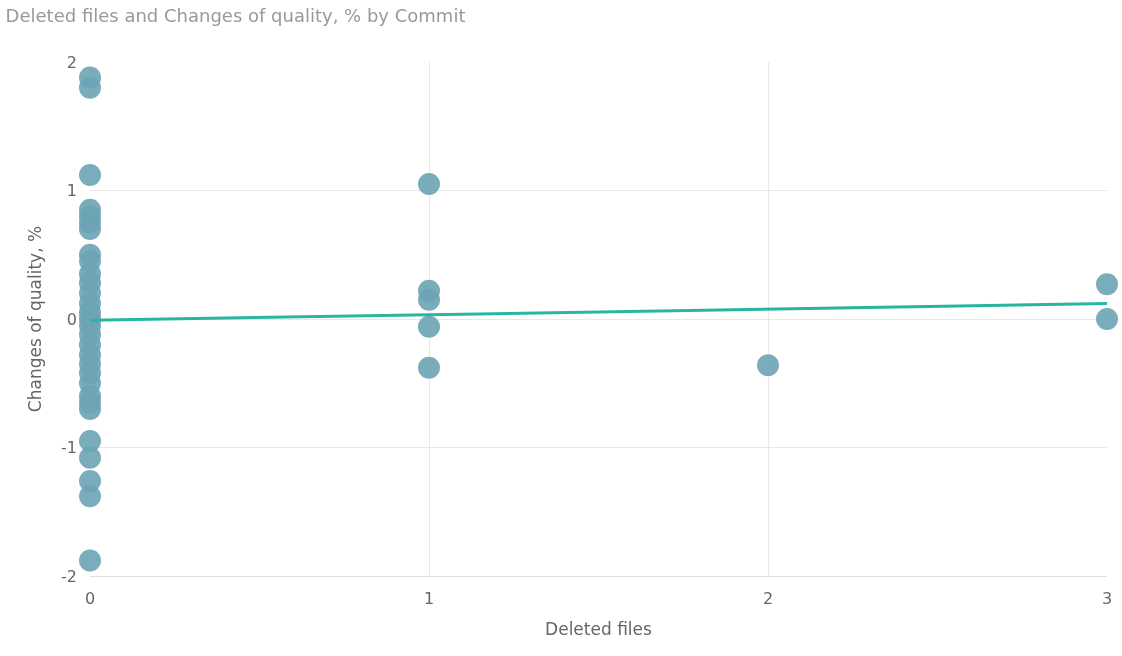 This screenshot has height=656, width=1122. Describe the element at coordinates (599, 628) in the screenshot. I see `x-axis-title: Deleted files` at that location.